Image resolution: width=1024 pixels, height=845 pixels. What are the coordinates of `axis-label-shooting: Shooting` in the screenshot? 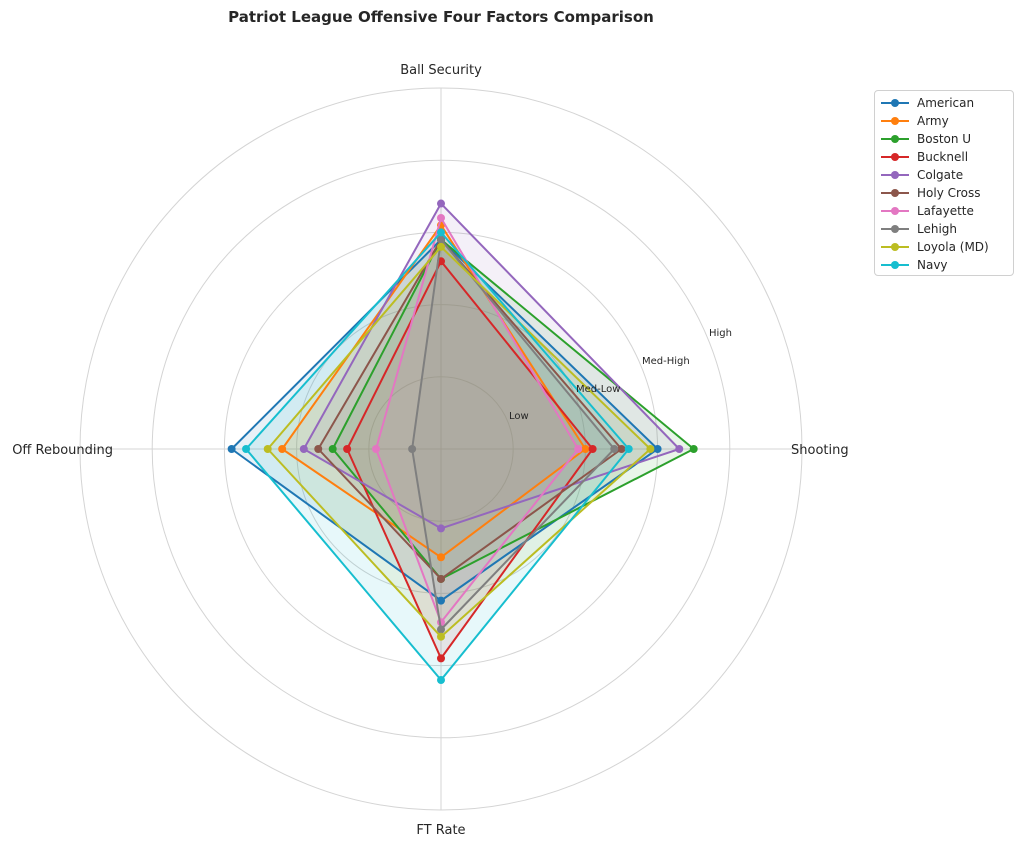 It's located at (820, 450).